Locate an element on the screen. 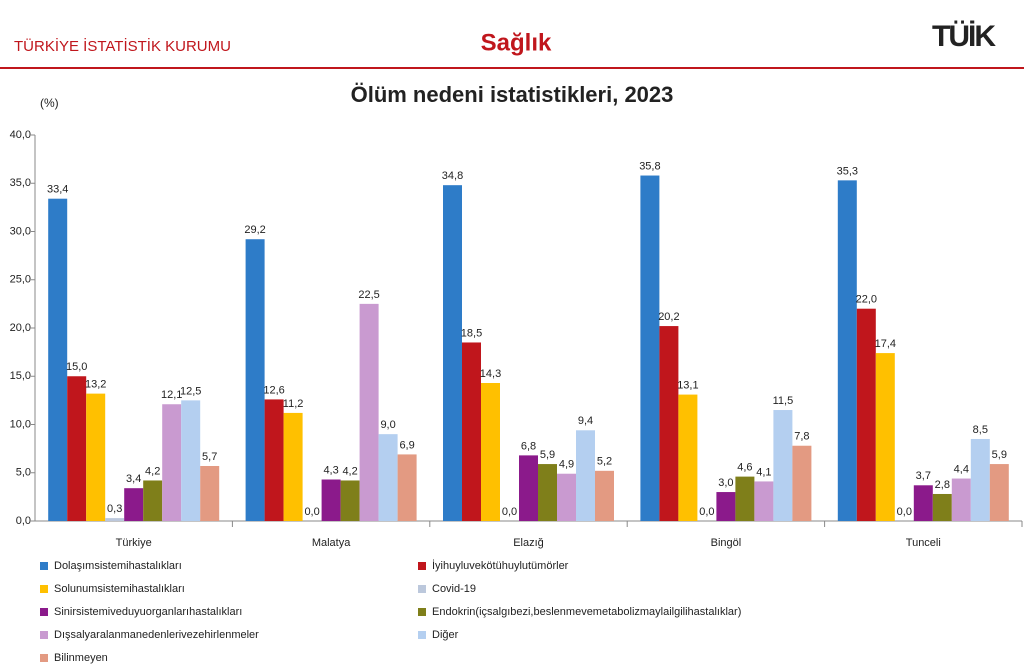 This screenshot has height=669, width=1024. data-label: 14,3 is located at coordinates (490, 374).